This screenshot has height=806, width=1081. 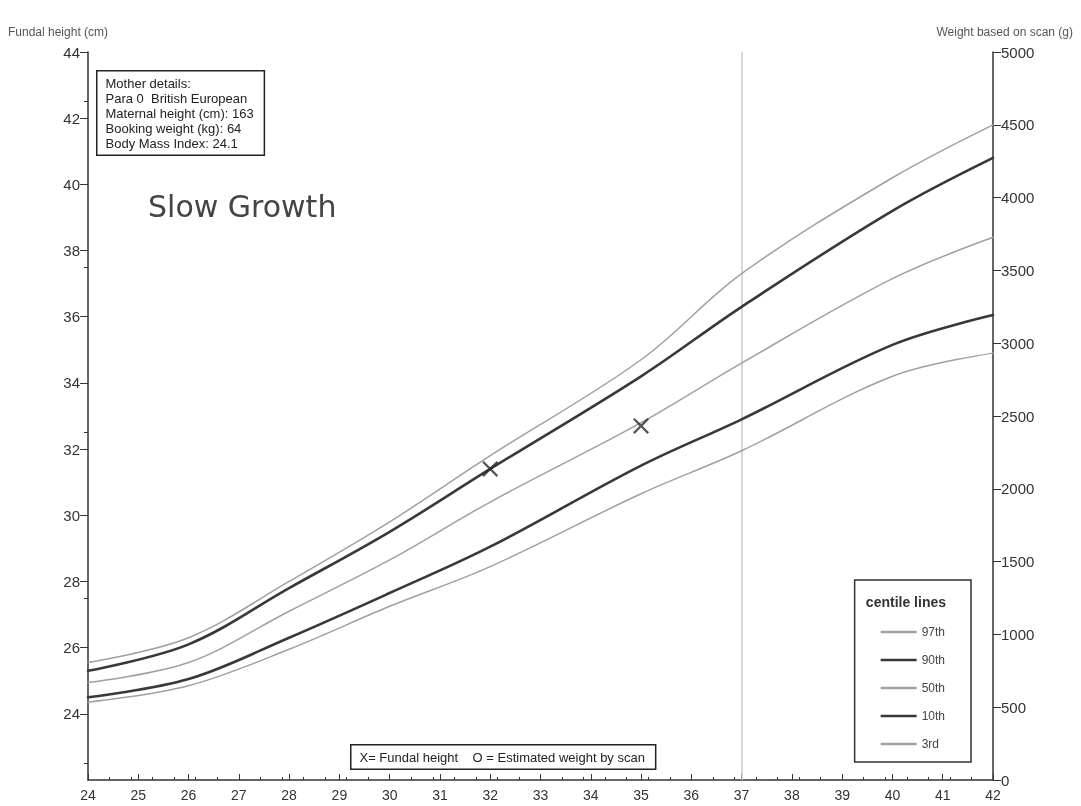 I want to click on y-tick-label: 34, so click(x=71, y=383).